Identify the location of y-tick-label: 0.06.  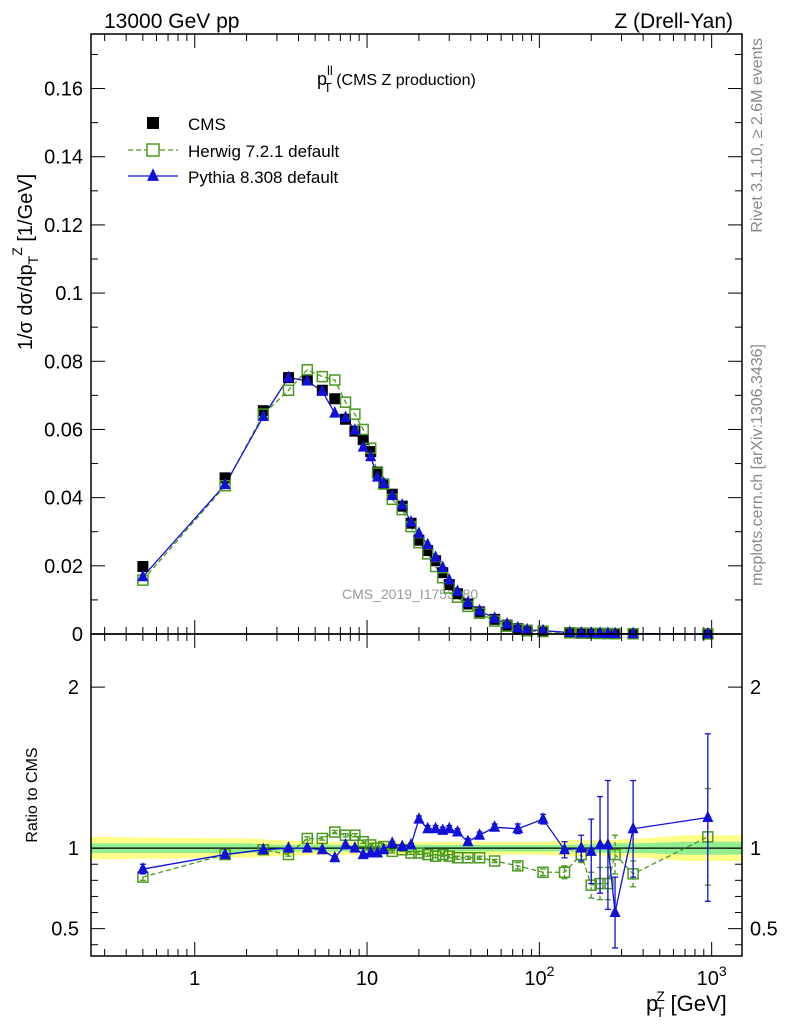
(63, 430).